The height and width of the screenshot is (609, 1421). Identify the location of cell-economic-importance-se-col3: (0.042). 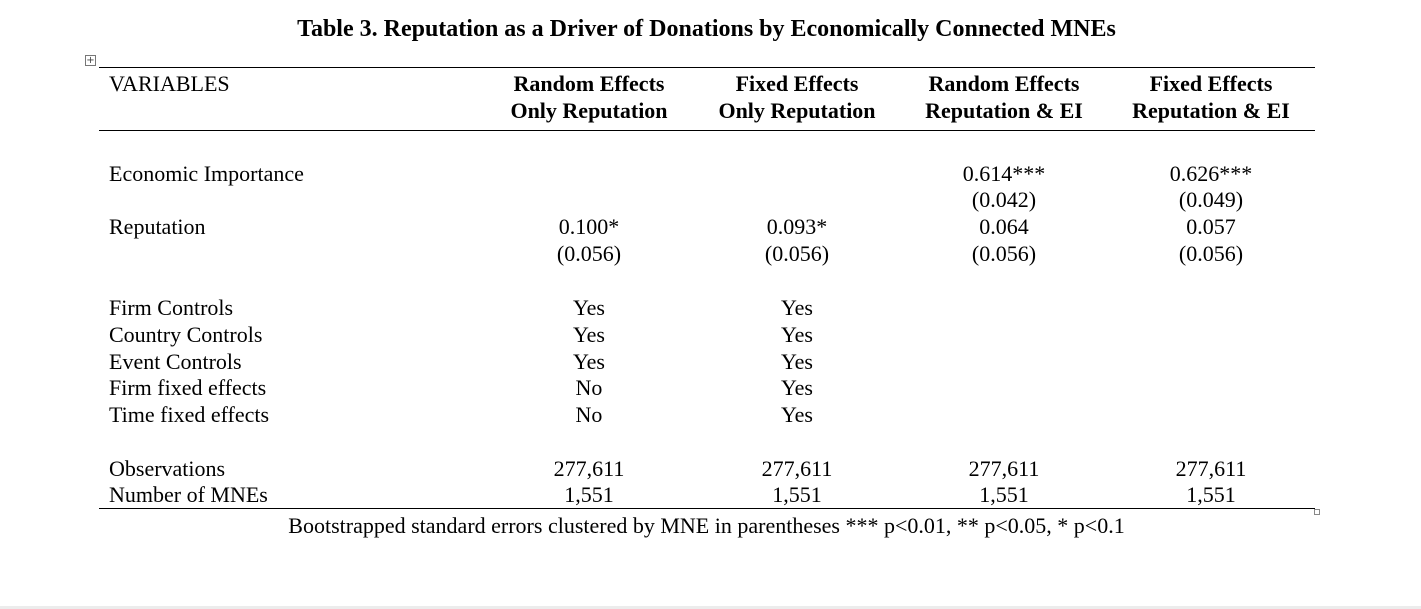
(1004, 199).